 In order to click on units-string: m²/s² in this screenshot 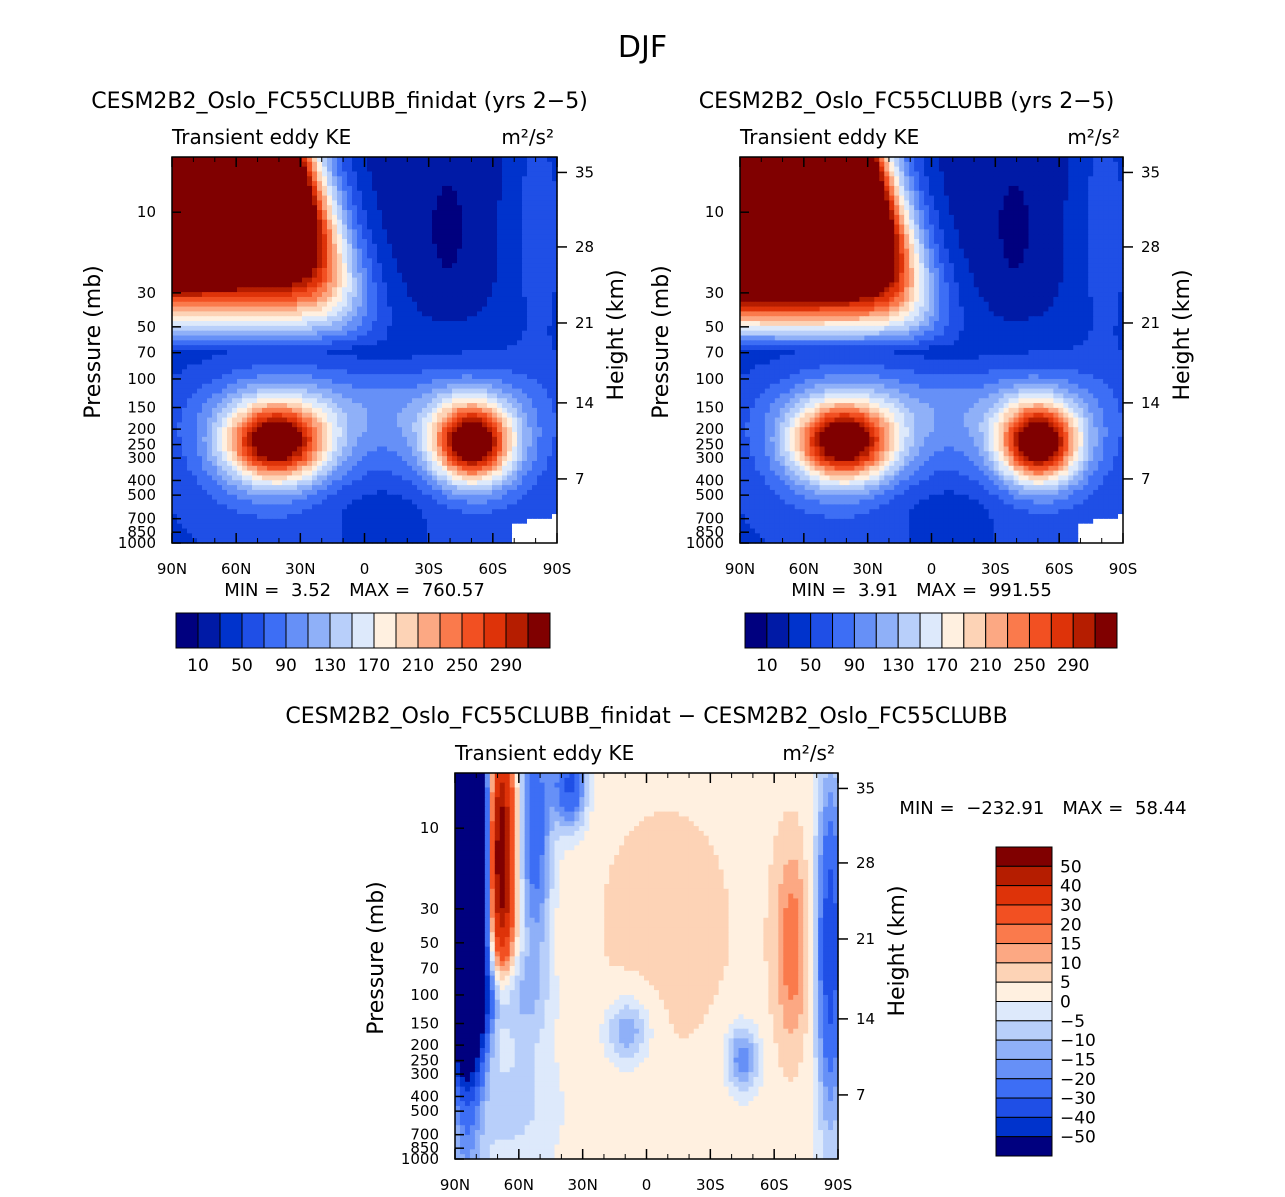, I will do `click(527, 137)`.